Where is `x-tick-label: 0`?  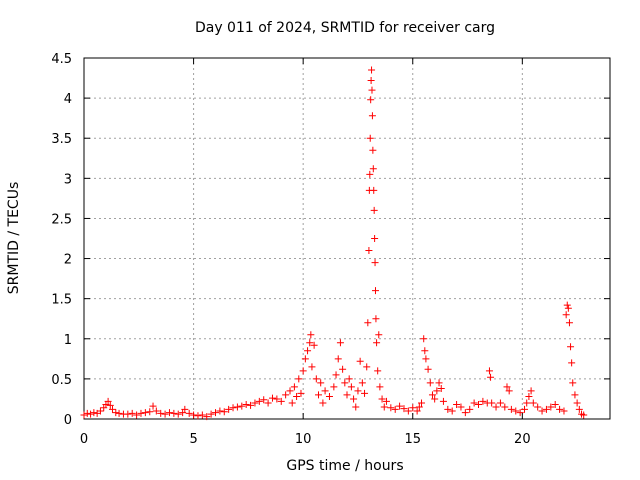 x-tick-label: 0 is located at coordinates (84, 439).